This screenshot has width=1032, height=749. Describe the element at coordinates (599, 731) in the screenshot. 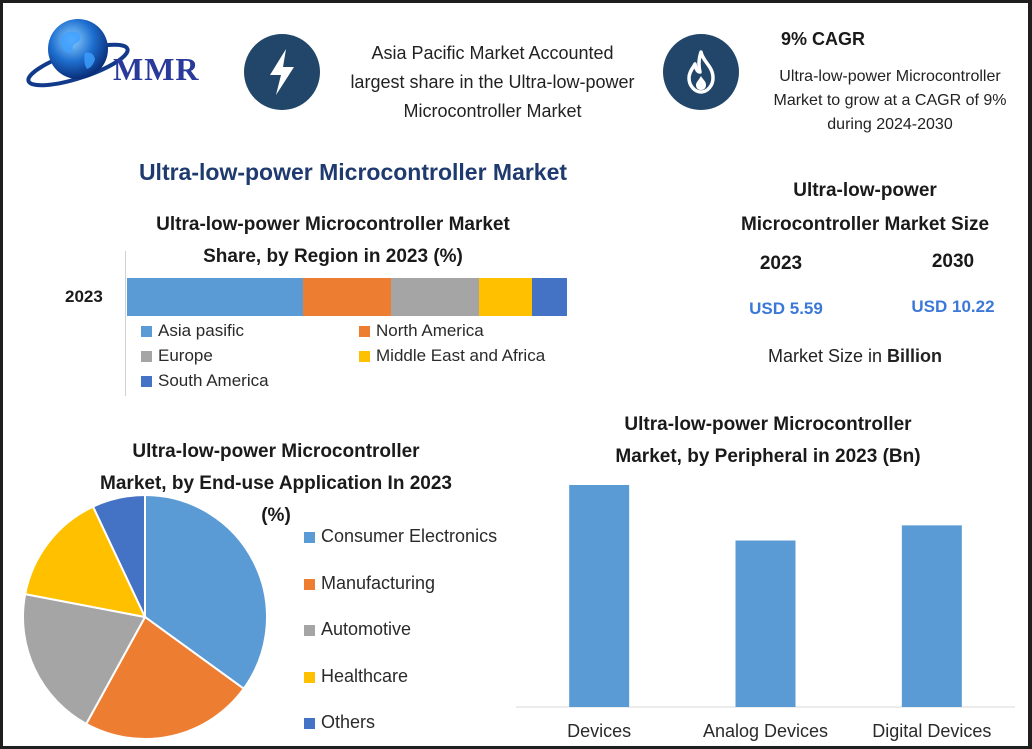

I see `x-tick-label-devices: Devices` at that location.